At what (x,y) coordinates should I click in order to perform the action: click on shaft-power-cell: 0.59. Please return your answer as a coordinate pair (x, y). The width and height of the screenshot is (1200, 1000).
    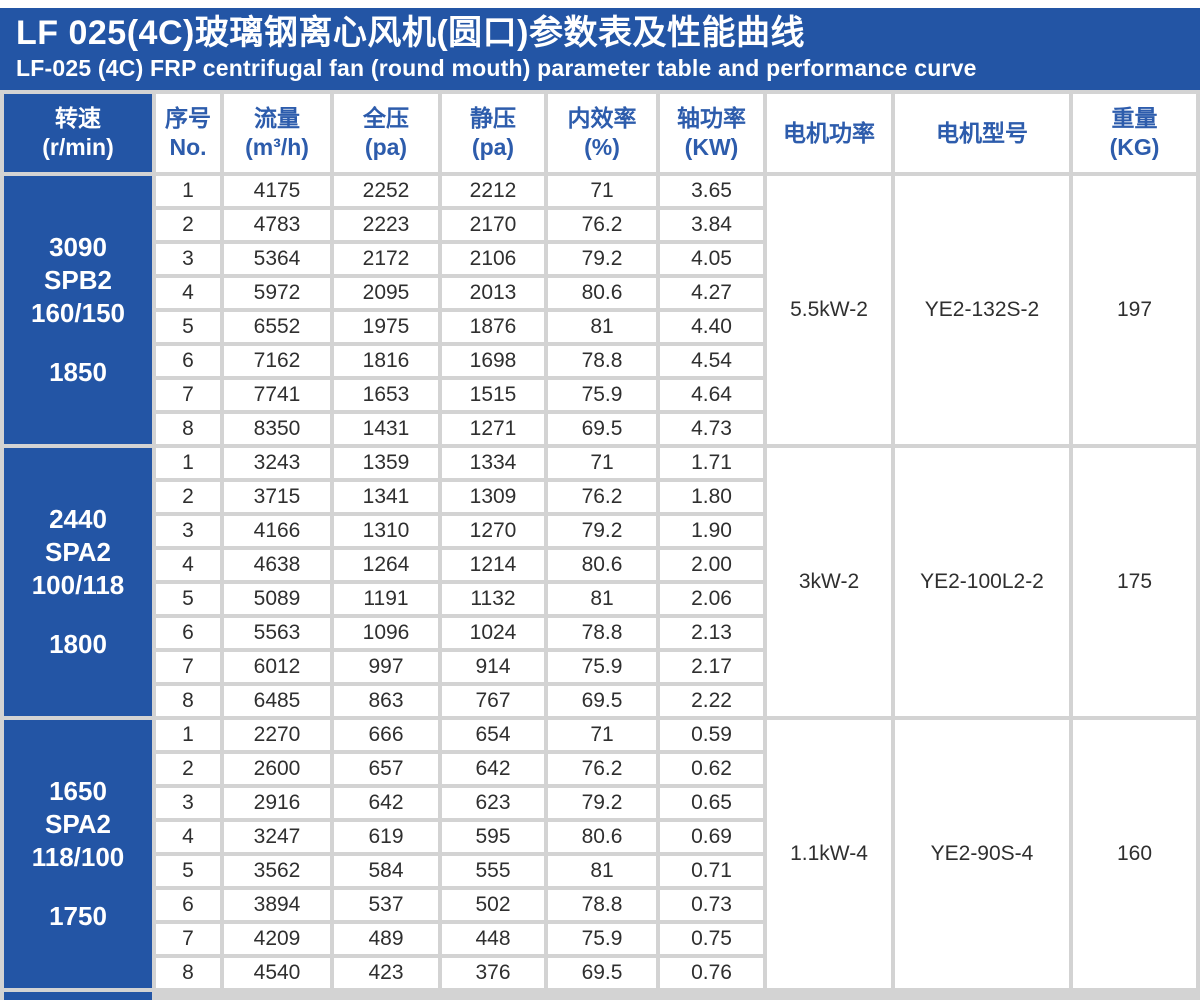
    Looking at the image, I should click on (711, 735).